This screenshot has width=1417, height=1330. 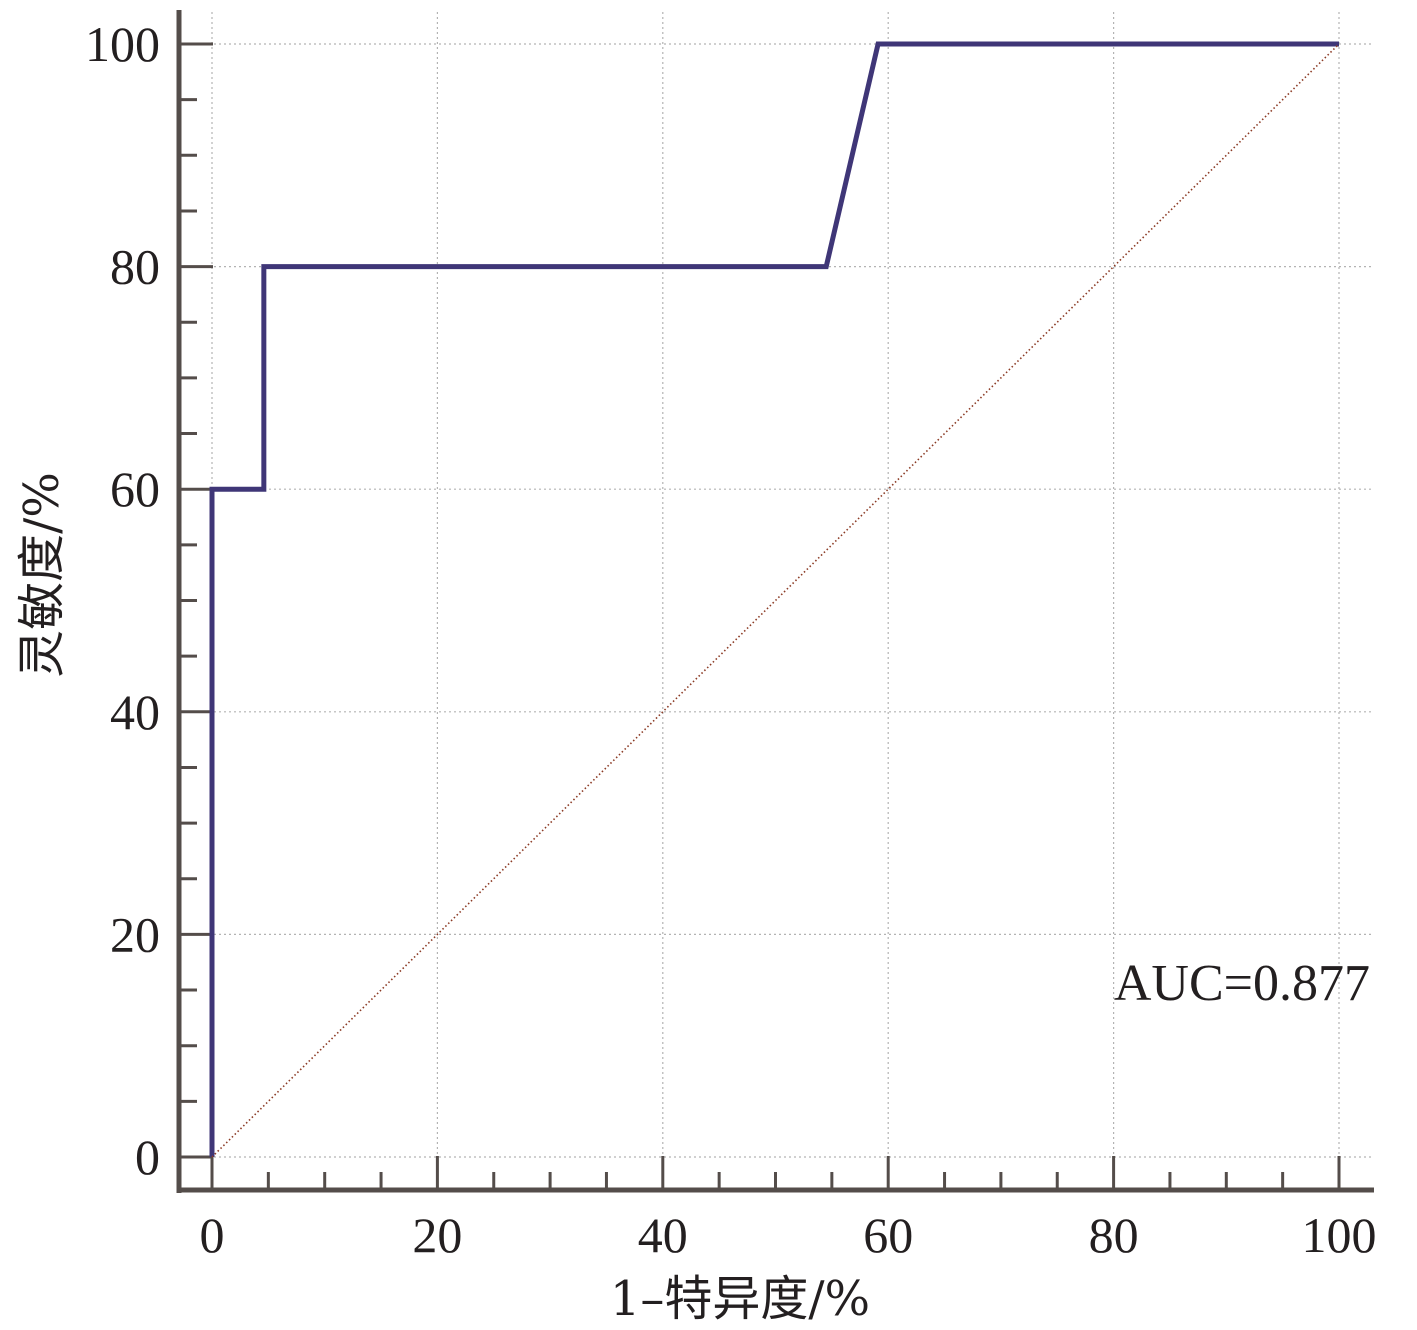 I want to click on y-tick-label-2: 40, so click(x=135, y=712).